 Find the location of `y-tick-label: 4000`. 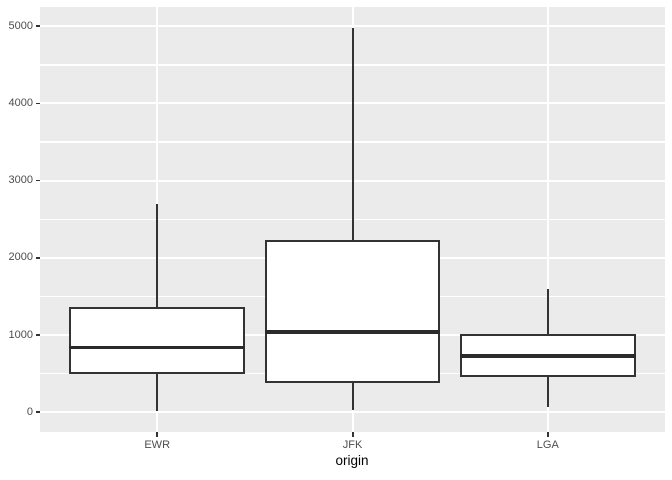

y-tick-label: 4000 is located at coordinates (20, 102).